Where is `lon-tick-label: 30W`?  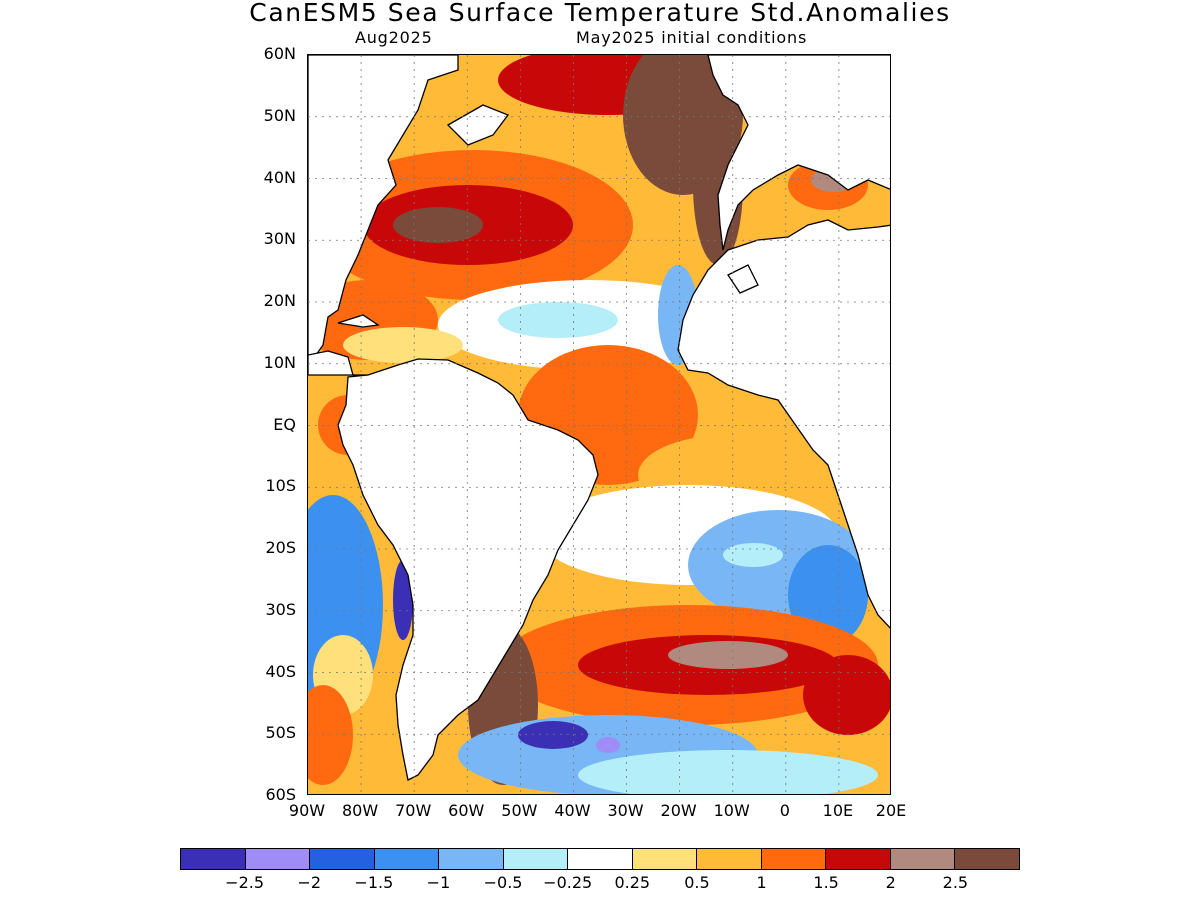 lon-tick-label: 30W is located at coordinates (625, 810).